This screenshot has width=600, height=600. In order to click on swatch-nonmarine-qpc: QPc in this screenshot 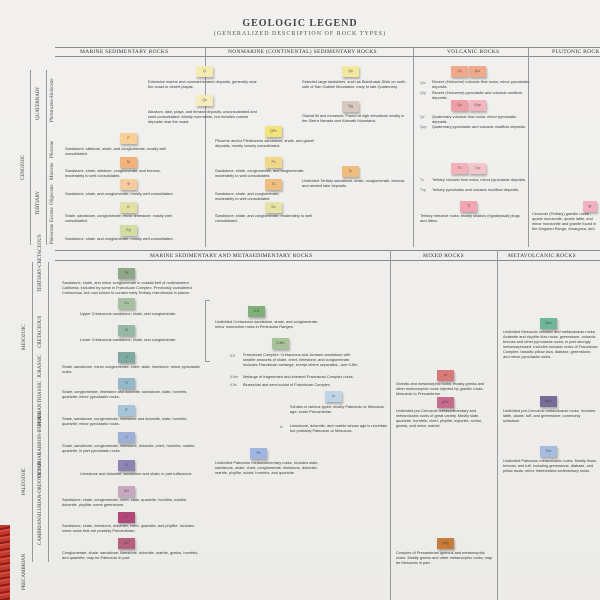, I will do `click(273, 131)`.